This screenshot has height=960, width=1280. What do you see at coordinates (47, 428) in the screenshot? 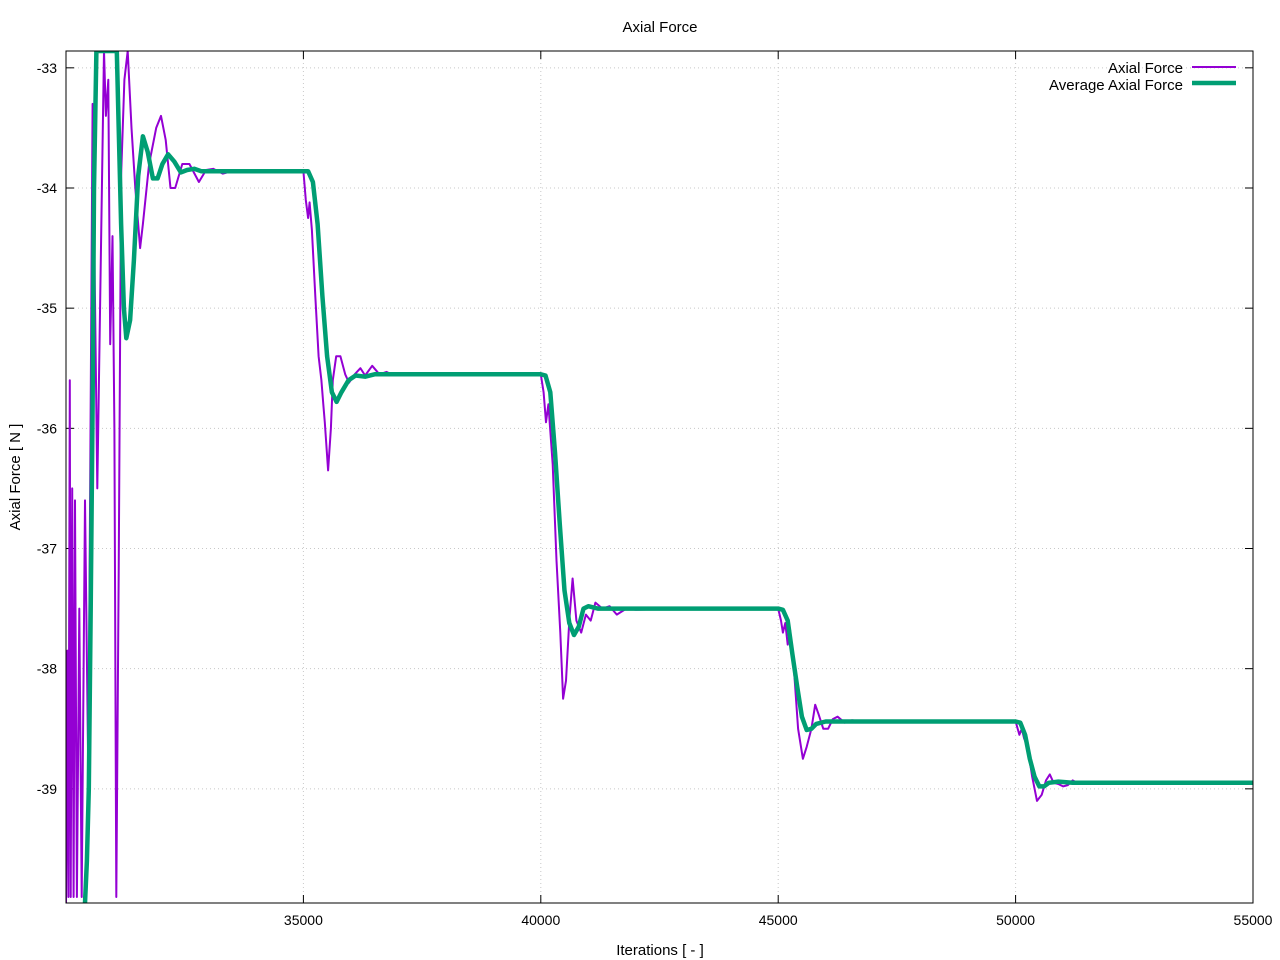
I see `y-tick-label: -36` at bounding box center [47, 428].